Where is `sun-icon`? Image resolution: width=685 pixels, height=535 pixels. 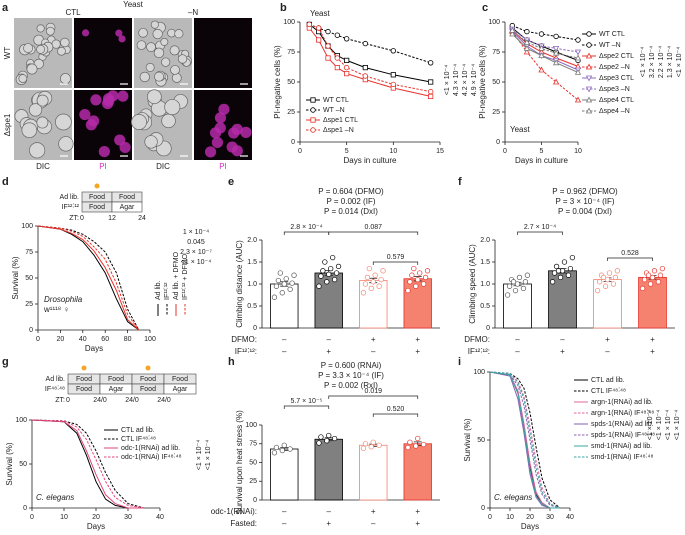
sun-icon is located at coordinates (97, 186).